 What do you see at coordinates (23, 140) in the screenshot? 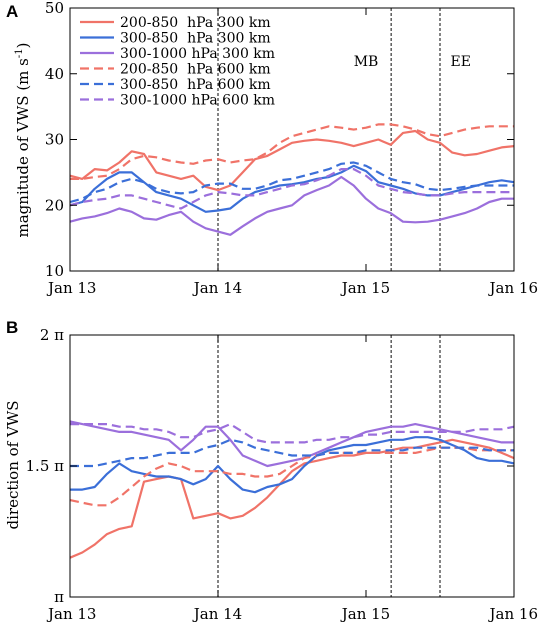
I see `panel-a-y-axis-label: magnitude of VWS (m s-1)` at bounding box center [23, 140].